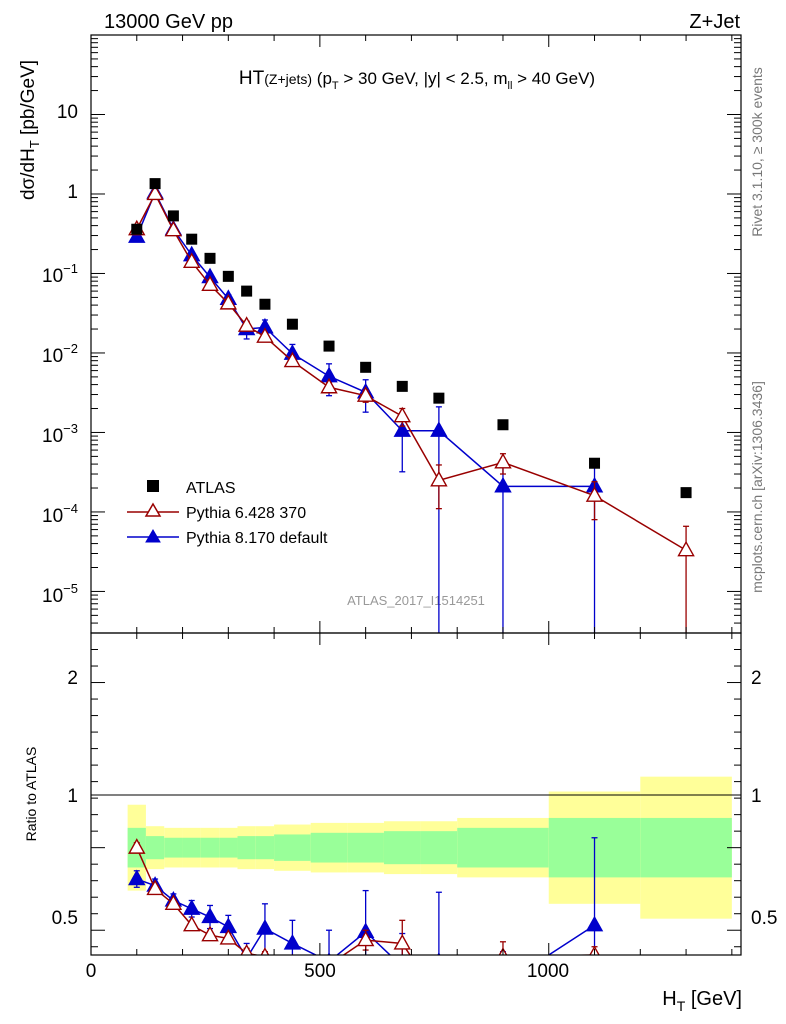 The width and height of the screenshot is (786, 1024). What do you see at coordinates (756, 796) in the screenshot?
I see `ratio-tick-label-right-1: 1` at bounding box center [756, 796].